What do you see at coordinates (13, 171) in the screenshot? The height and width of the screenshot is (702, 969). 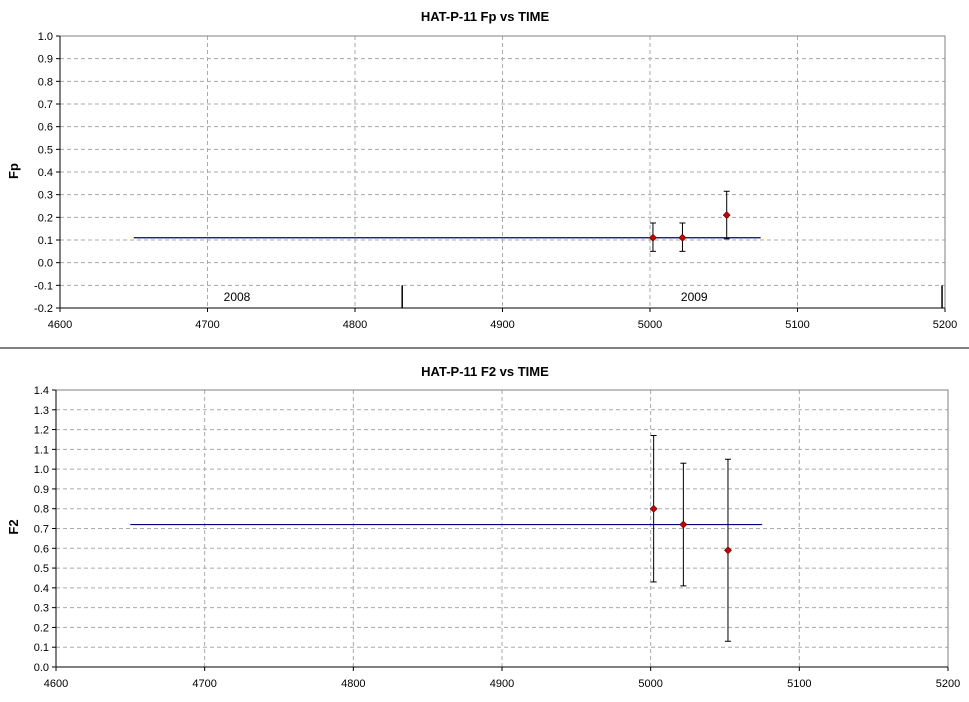 I see `y-axis-label: Fp` at bounding box center [13, 171].